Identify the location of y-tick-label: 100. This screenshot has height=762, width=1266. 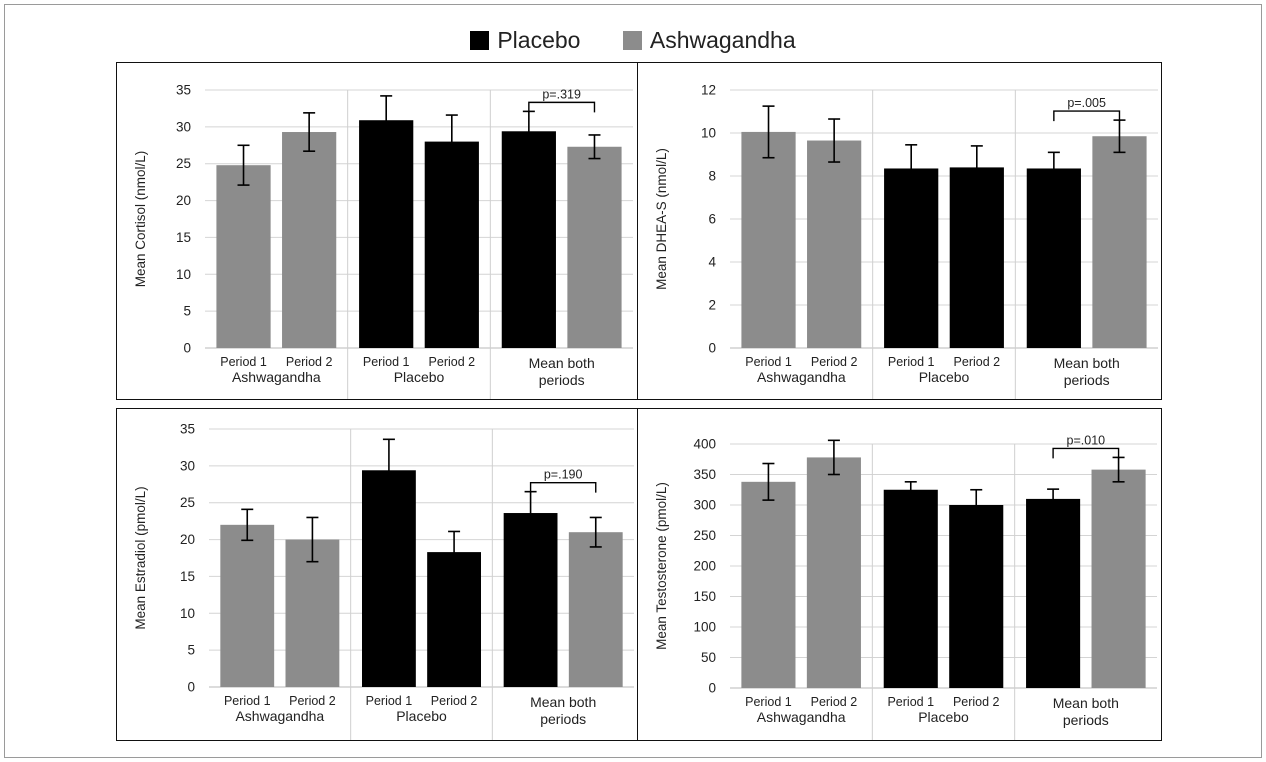
(704, 627).